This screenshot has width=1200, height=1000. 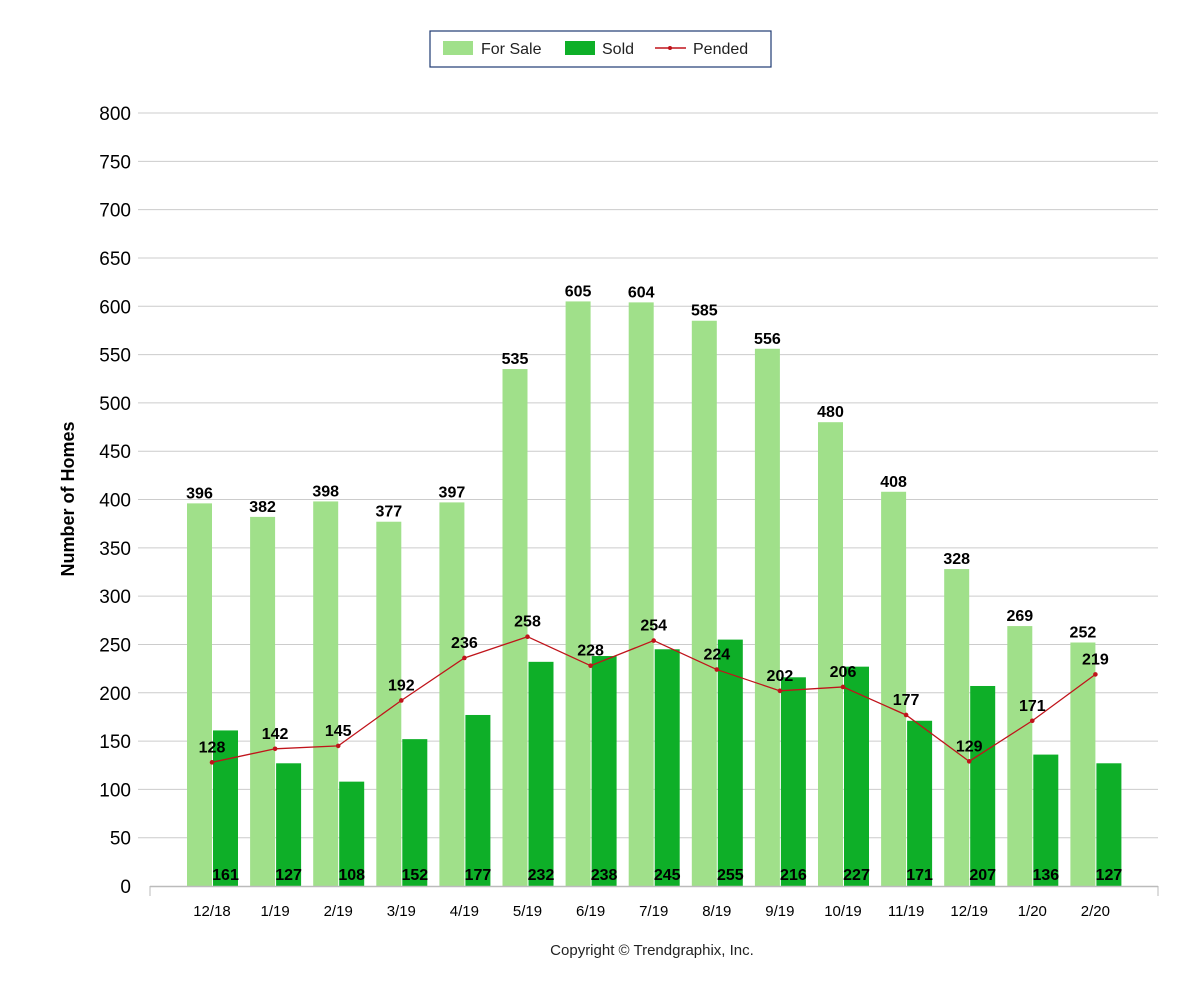 What do you see at coordinates (464, 643) in the screenshot?
I see `pended-value-label: 236` at bounding box center [464, 643].